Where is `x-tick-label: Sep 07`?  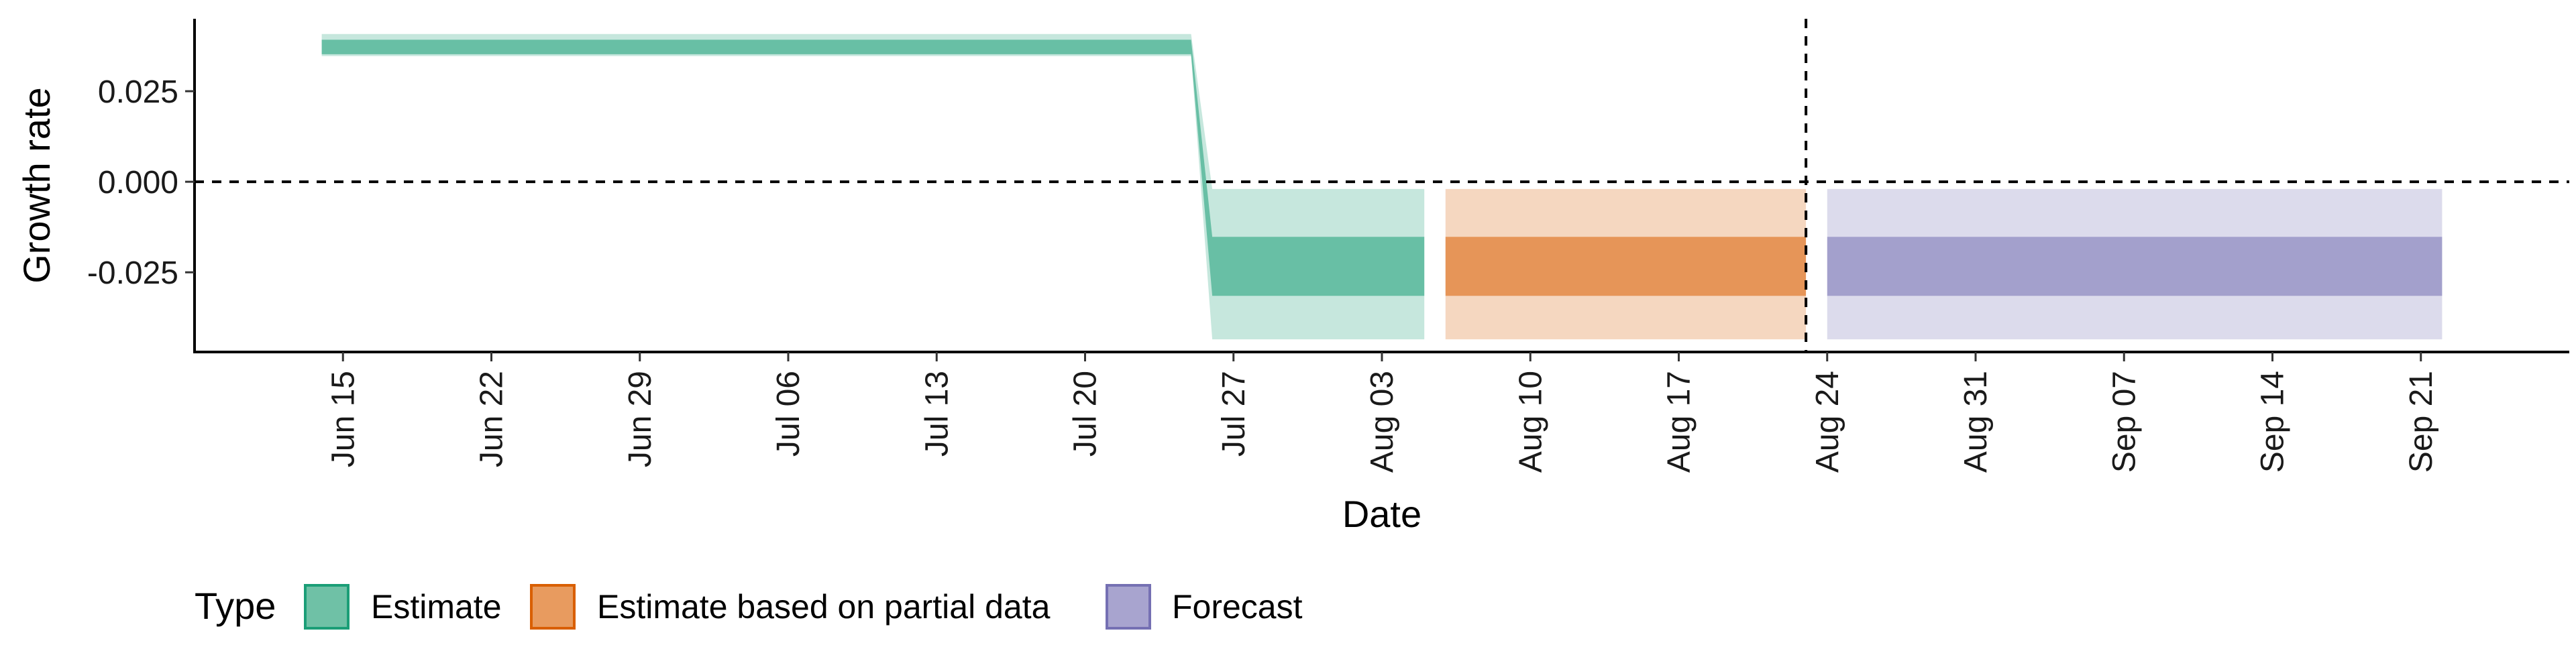 x-tick-label: Sep 07 is located at coordinates (2124, 422).